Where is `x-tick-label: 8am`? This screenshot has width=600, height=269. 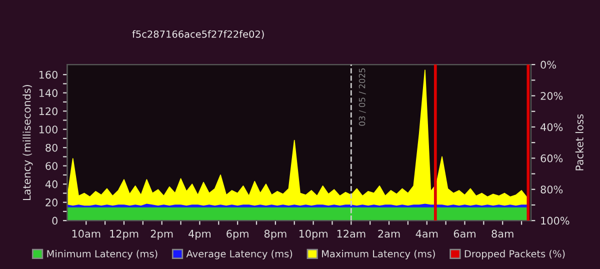 x-tick-label: 8am is located at coordinates (503, 234).